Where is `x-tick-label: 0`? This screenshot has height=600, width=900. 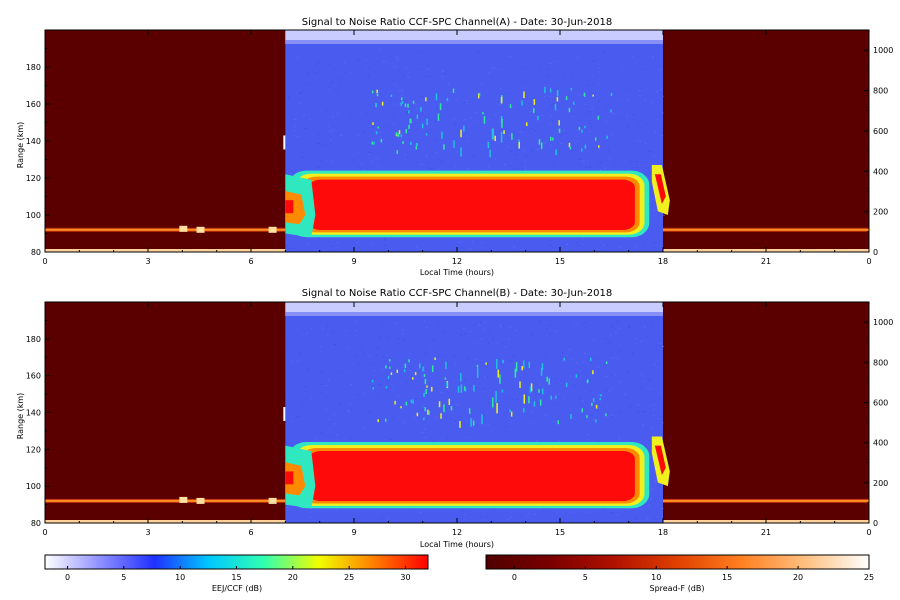 x-tick-label: 0 is located at coordinates (44, 532).